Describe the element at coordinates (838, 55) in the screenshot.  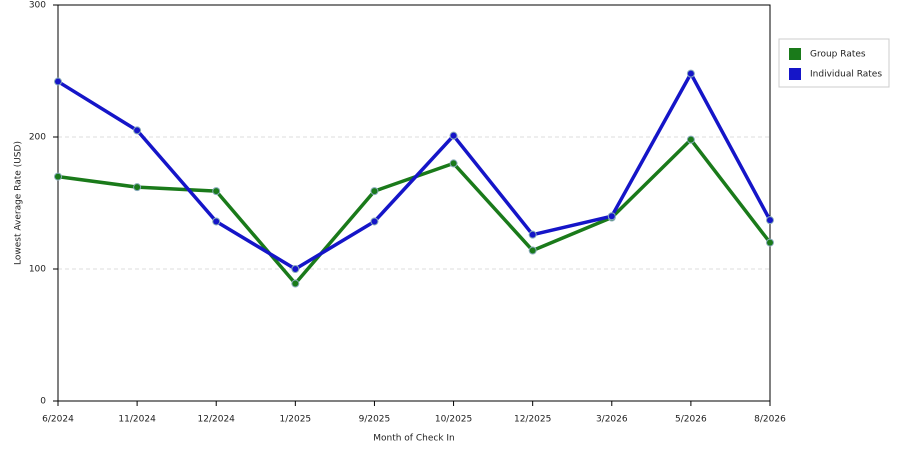
I see `legend-label: Group Rates` at that location.